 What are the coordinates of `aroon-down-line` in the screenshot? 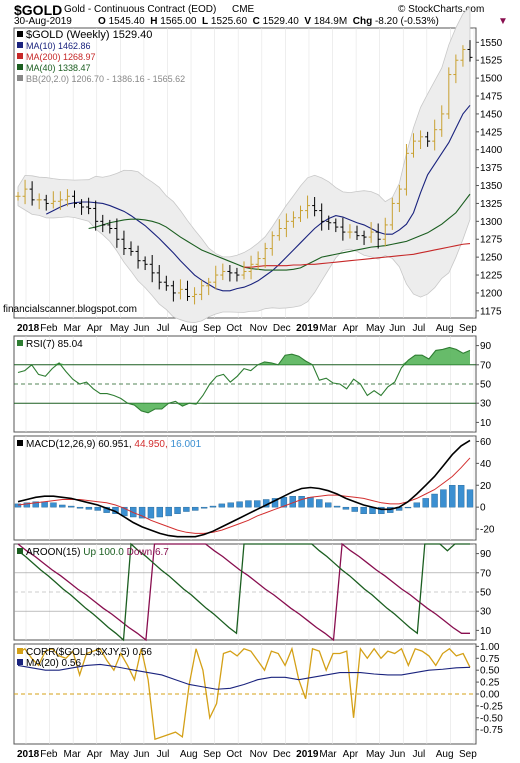 It's located at (243, 592).